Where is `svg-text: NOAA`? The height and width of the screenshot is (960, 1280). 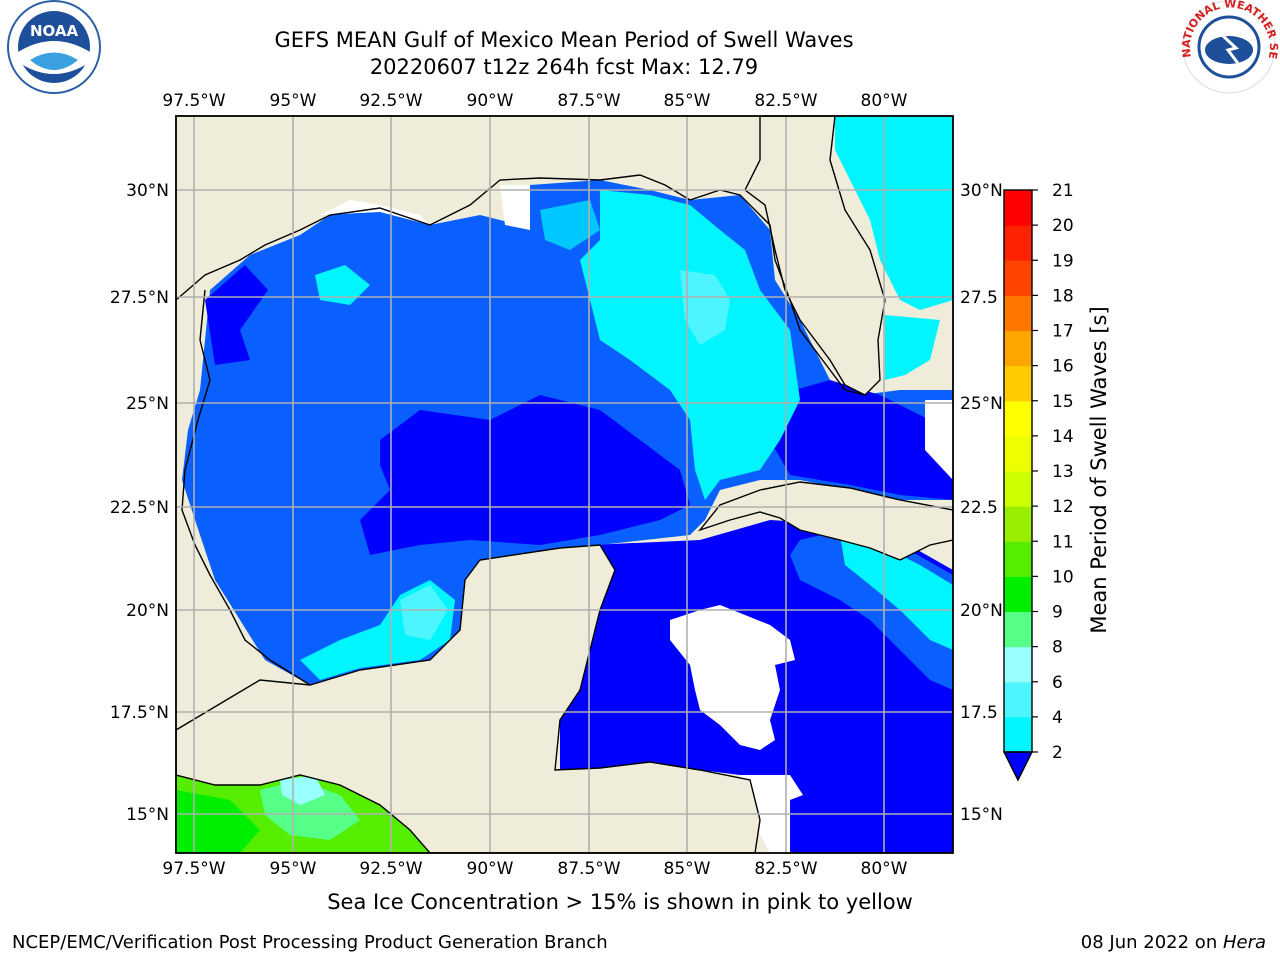
svg-text: NOAA is located at coordinates (54, 31).